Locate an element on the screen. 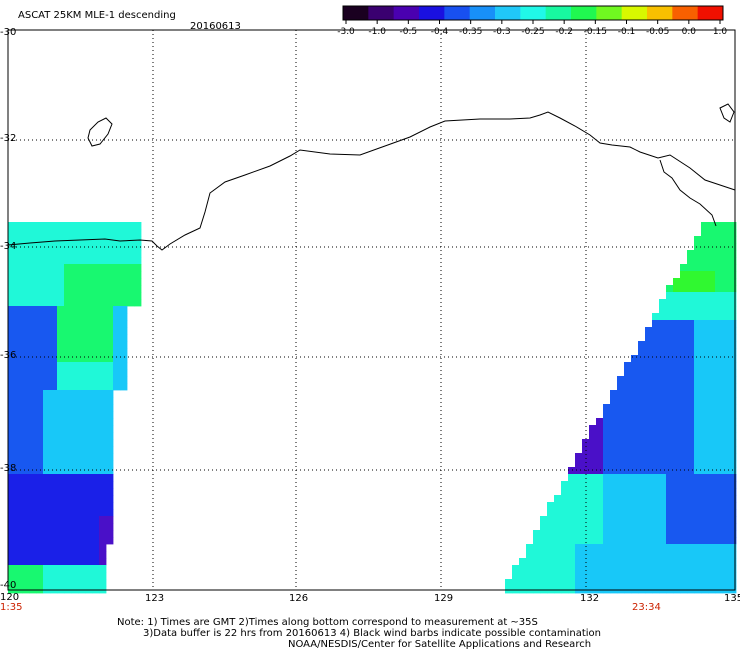 The image size is (740, 650). lon-label-129: 129 is located at coordinates (444, 598).